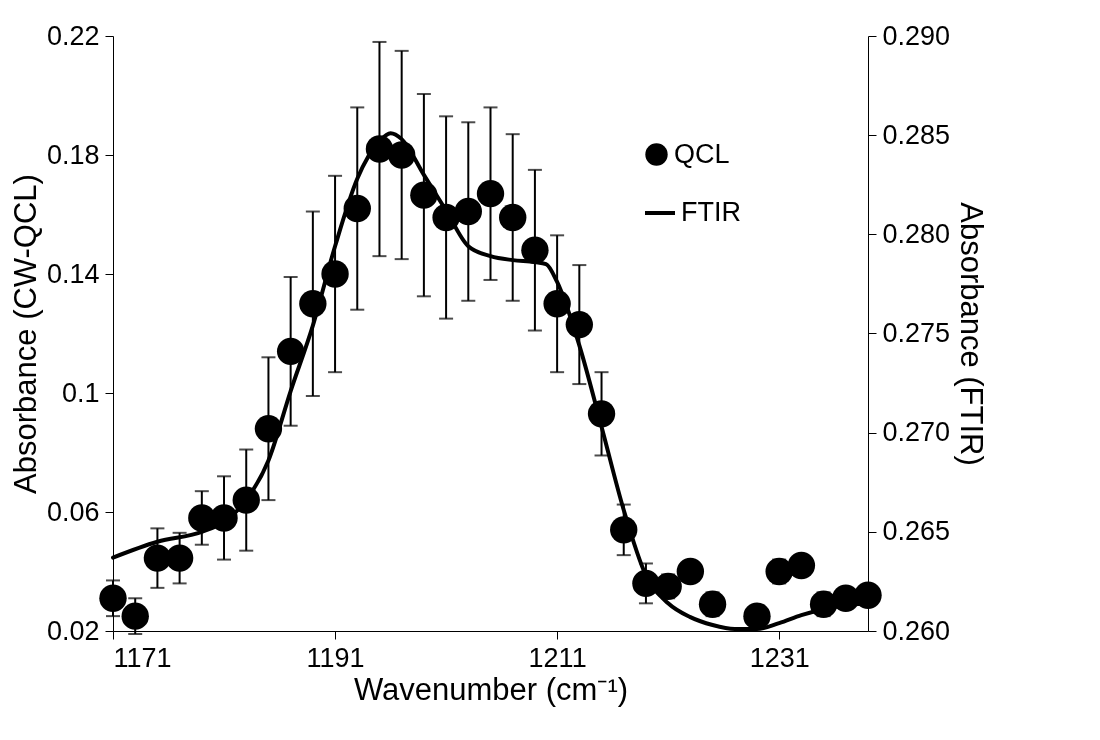 This screenshot has height=740, width=1100. Describe the element at coordinates (557, 657) in the screenshot. I see `x-tick-label: 1211` at that location.